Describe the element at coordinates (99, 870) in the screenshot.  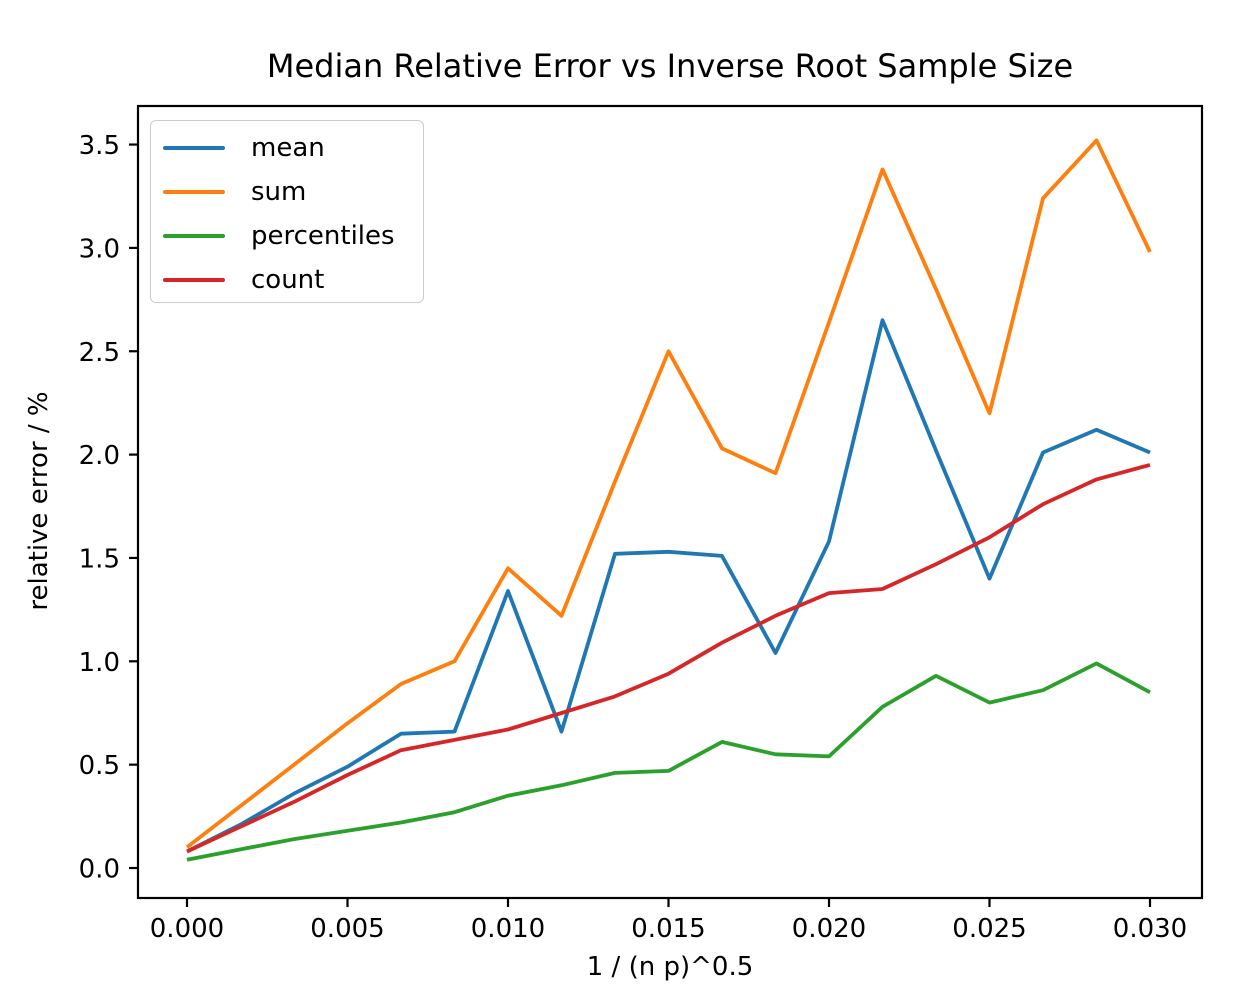
I see `y-tick-label: 0.0` at that location.